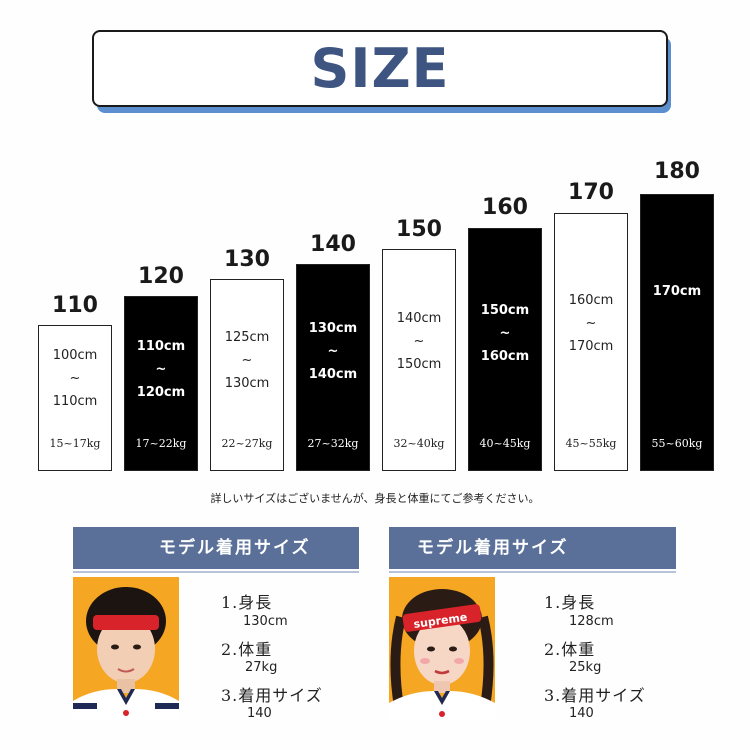 This screenshot has height=750, width=750. What do you see at coordinates (419, 318) in the screenshot?
I see `height-range-start: 140cm` at bounding box center [419, 318].